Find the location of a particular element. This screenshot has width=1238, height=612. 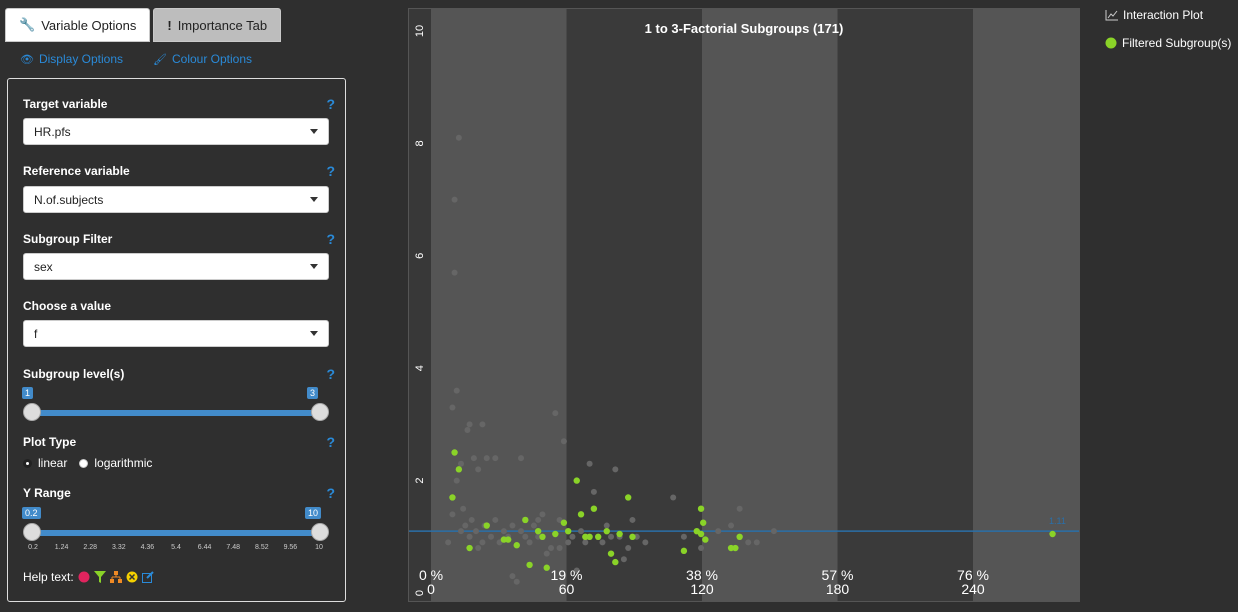

subgroup-filter-select: sex is located at coordinates (176, 266).